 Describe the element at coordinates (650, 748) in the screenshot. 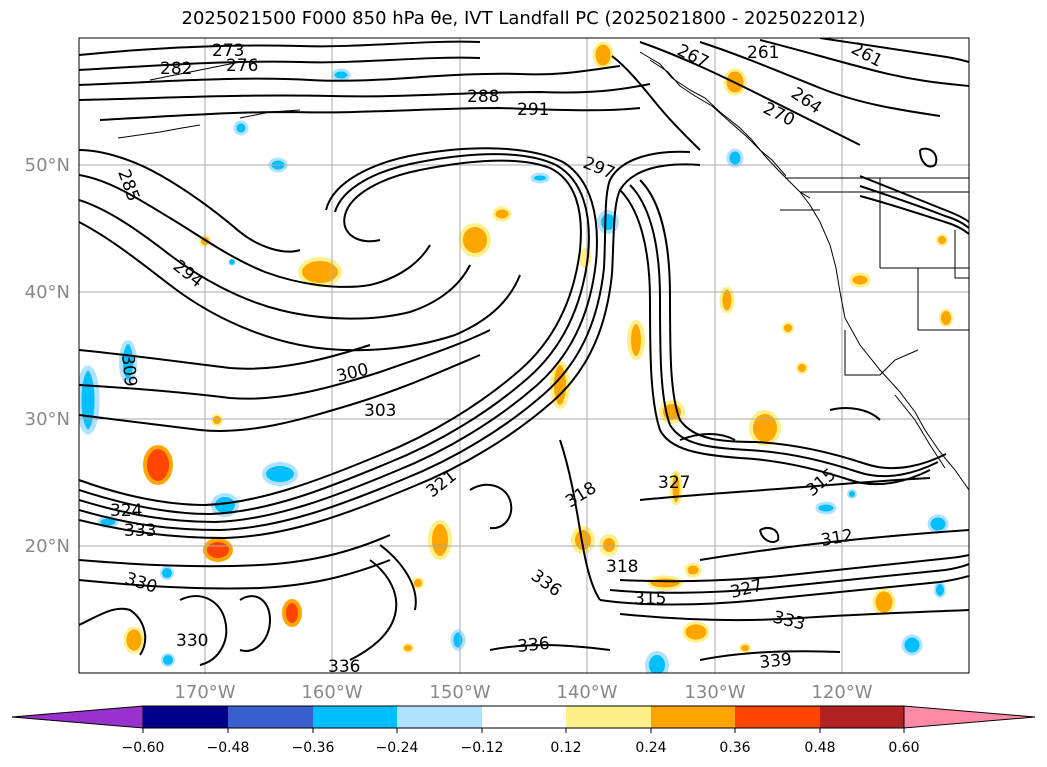

I see `colorbar-tick-label: 0.24` at that location.